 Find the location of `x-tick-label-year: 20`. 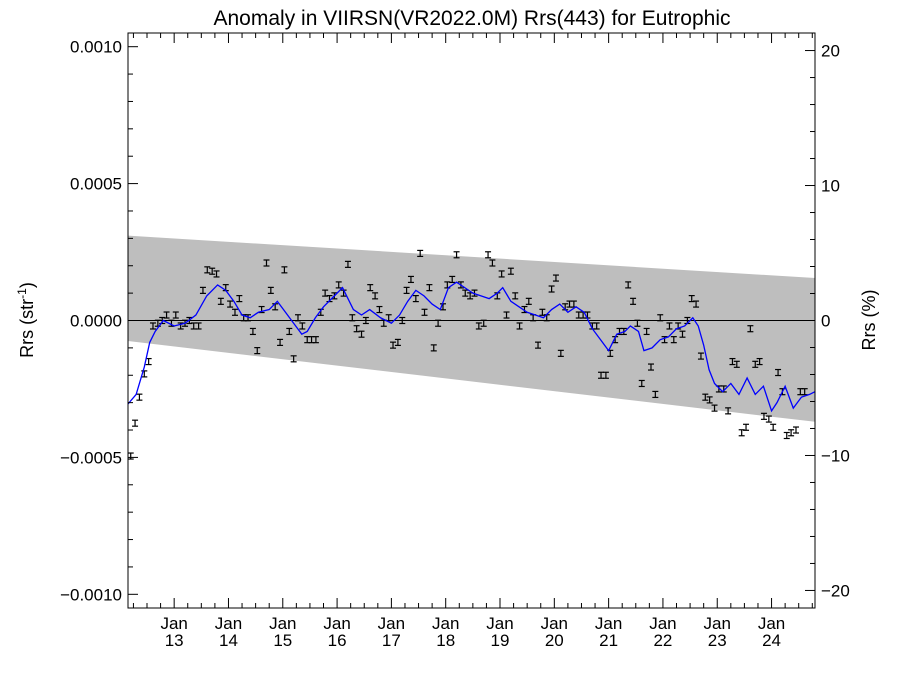

x-tick-label-year: 20 is located at coordinates (554, 640).